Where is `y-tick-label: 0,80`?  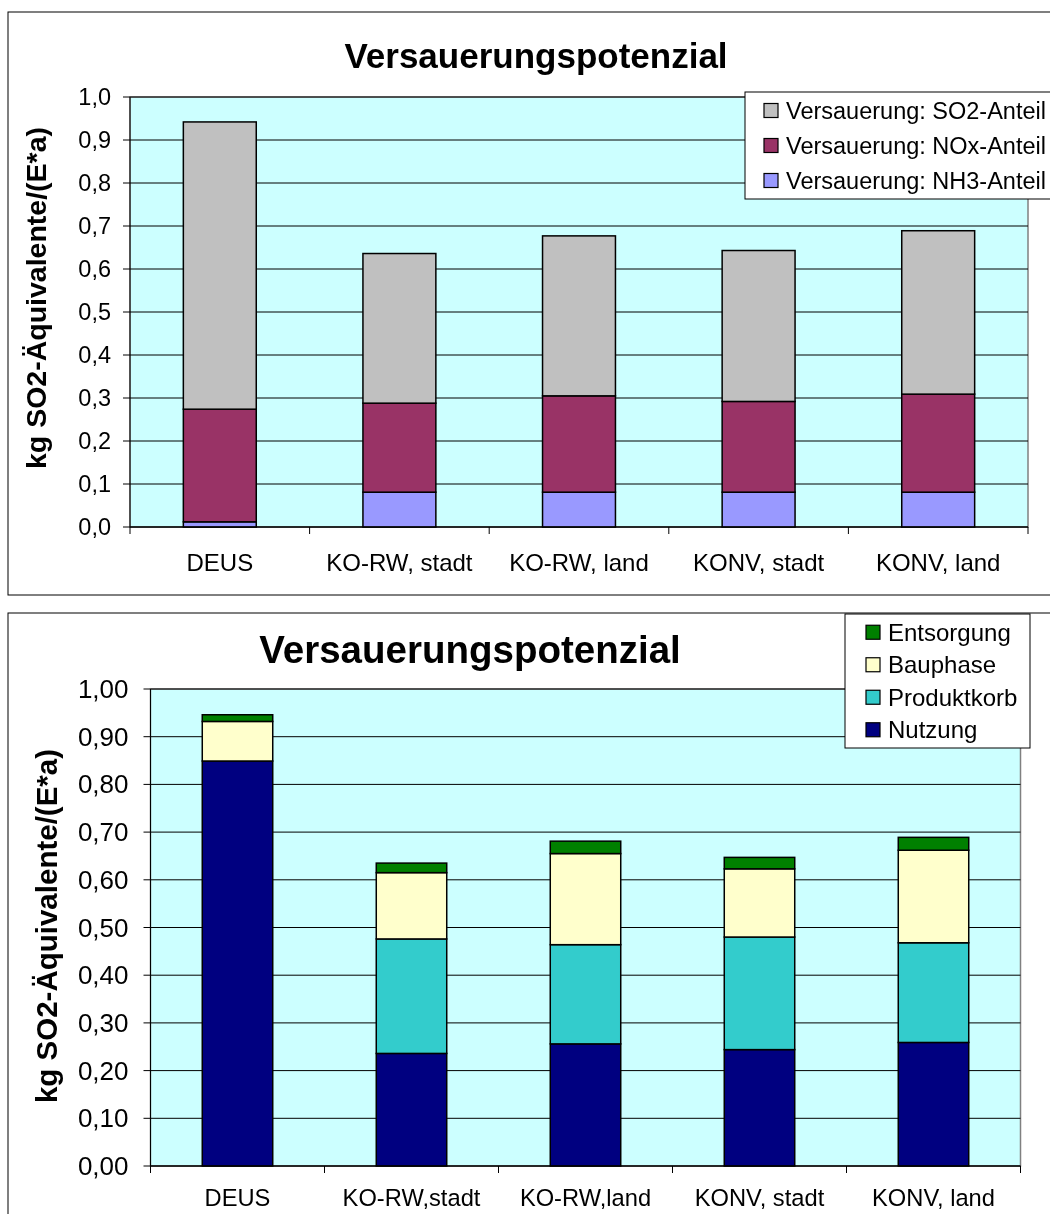 y-tick-label: 0,80 is located at coordinates (103, 784).